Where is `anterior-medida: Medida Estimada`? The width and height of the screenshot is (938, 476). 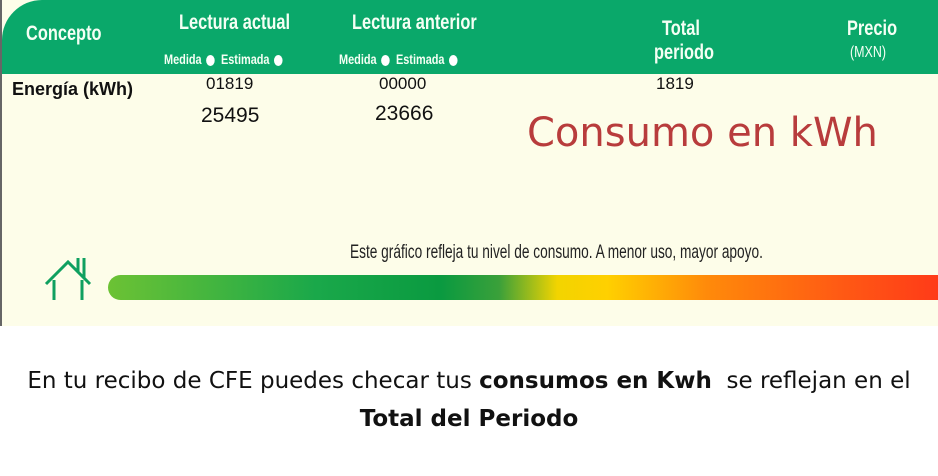 anterior-medida: Medida Estimada is located at coordinates (398, 59).